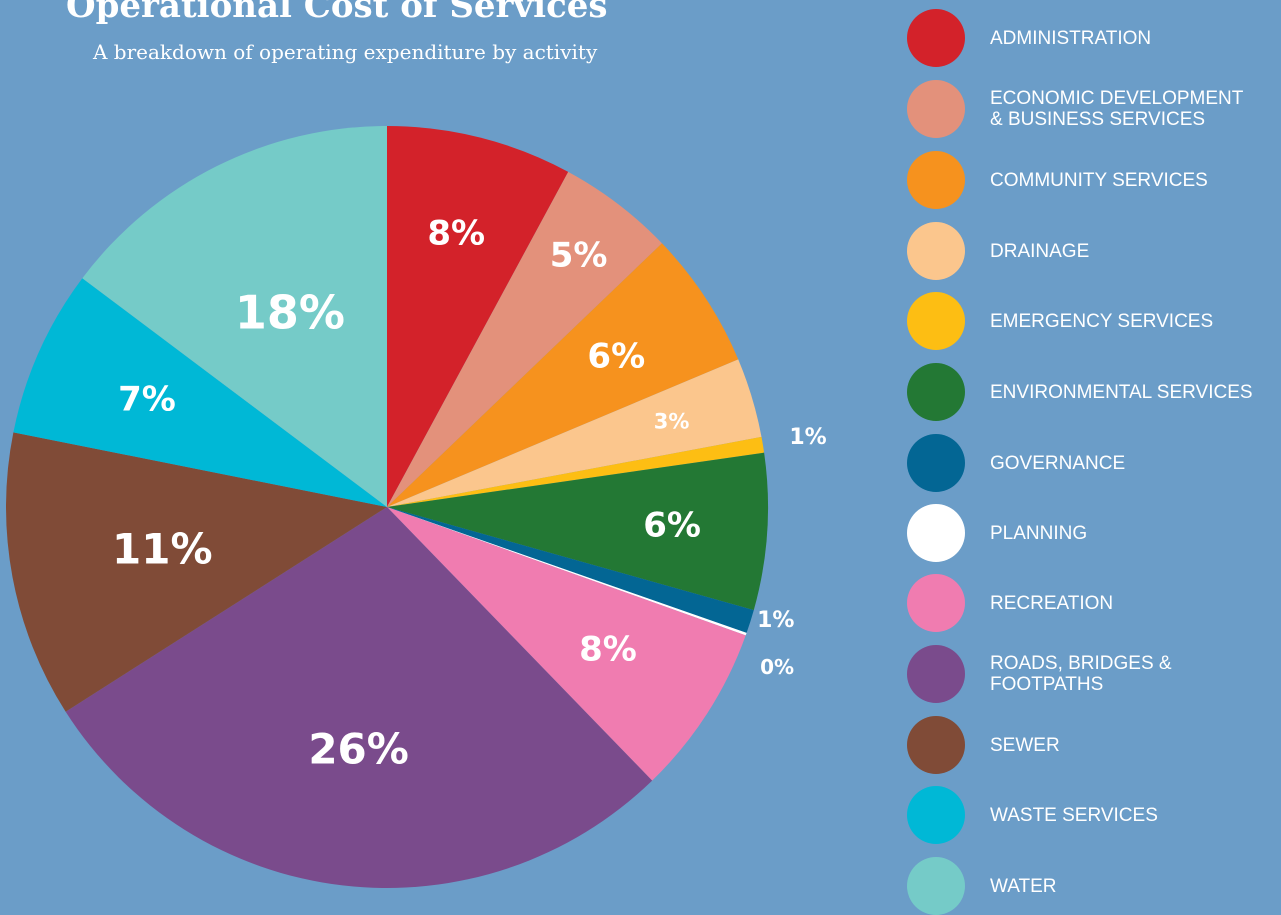 The width and height of the screenshot is (1281, 915). I want to click on legend-label: WASTE SERVICES, so click(1074, 815).